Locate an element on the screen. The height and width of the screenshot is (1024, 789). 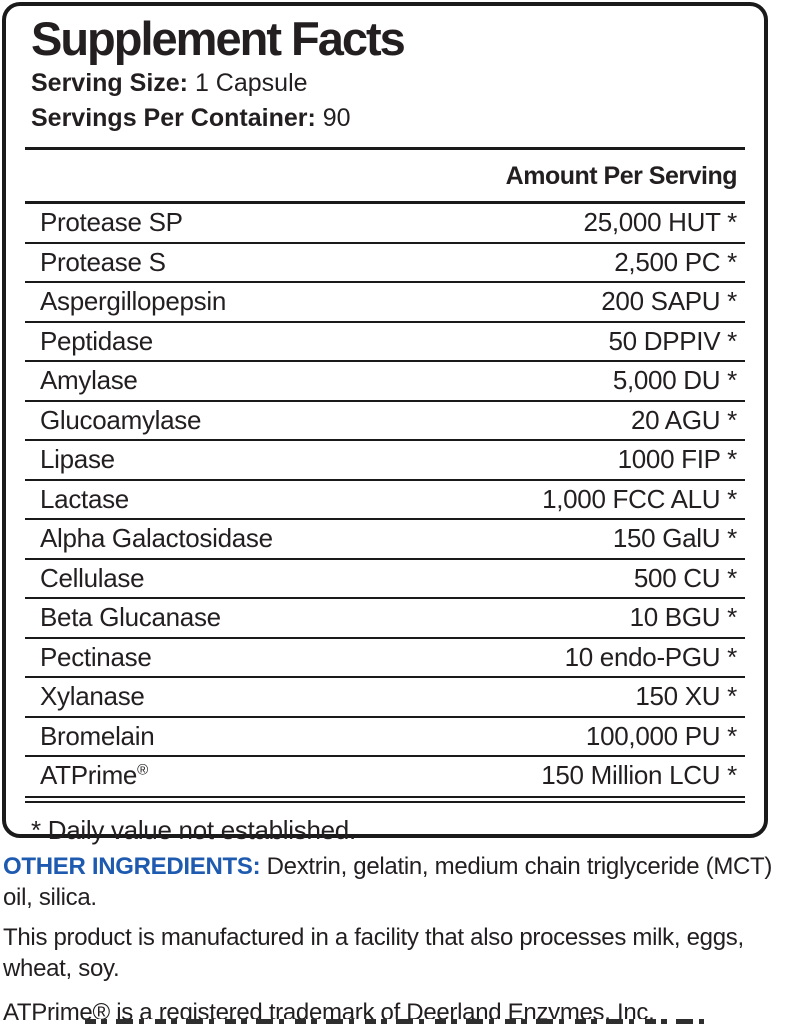
ingredient-amount: 10 endo-PGU * is located at coordinates (651, 656).